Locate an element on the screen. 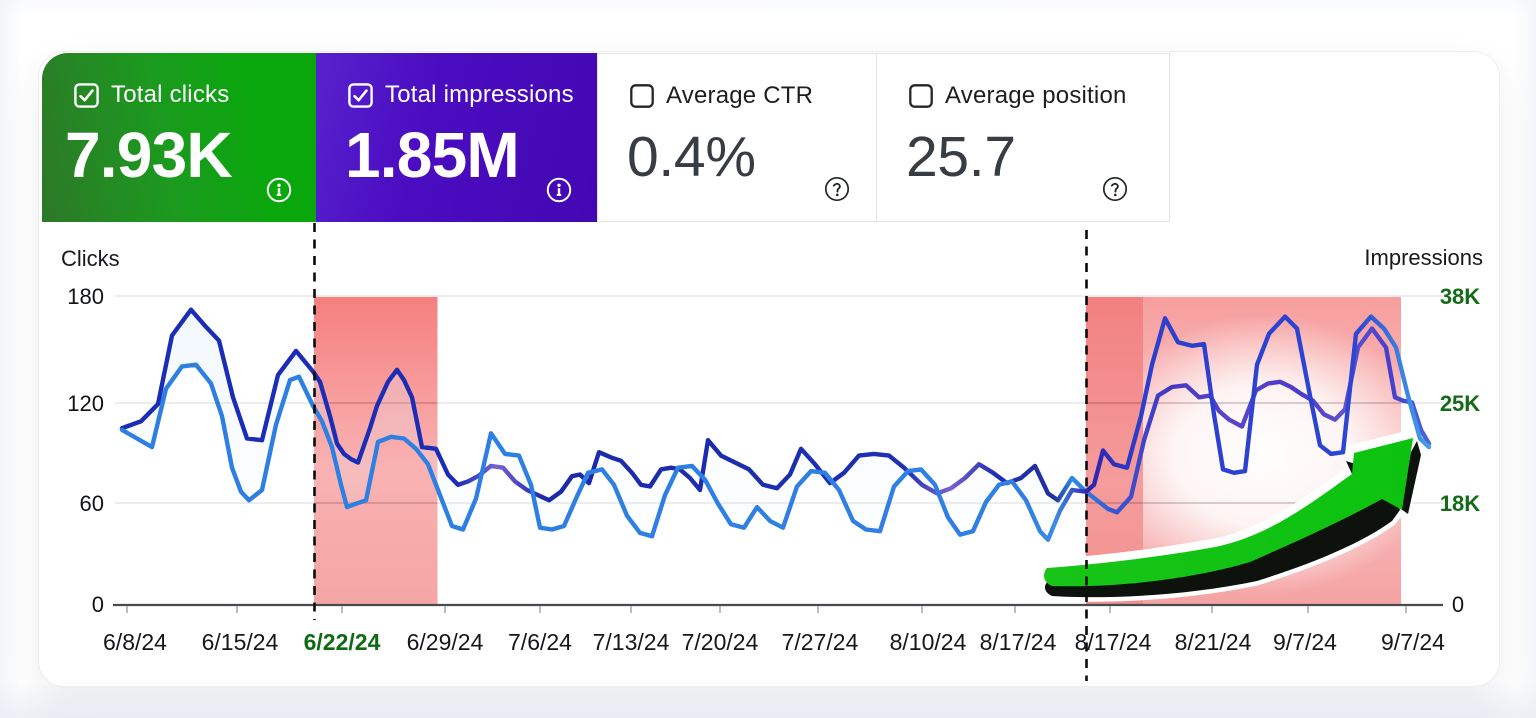  svg-text: 7/27/24 is located at coordinates (820, 642).